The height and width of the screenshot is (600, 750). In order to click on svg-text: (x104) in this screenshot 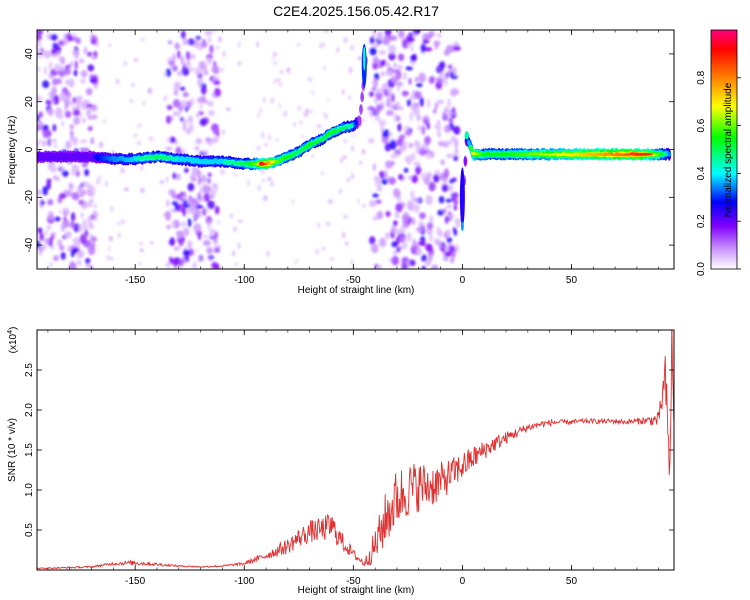, I will do `click(13, 340)`.